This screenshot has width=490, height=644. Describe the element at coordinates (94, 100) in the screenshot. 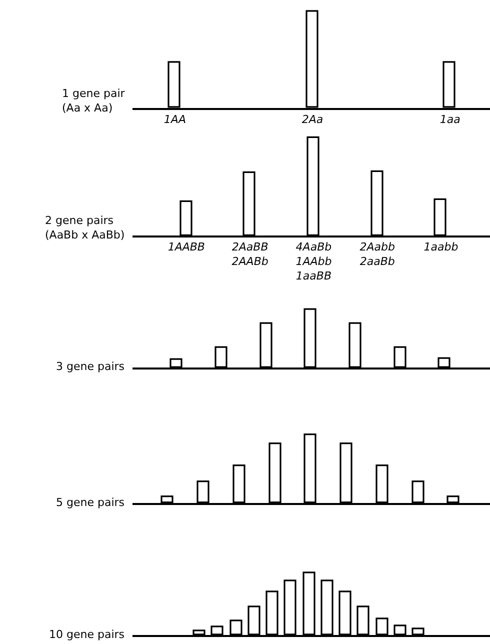

I see `y-axis-title: 1 gene pair (Aa x Aa)` at that location.